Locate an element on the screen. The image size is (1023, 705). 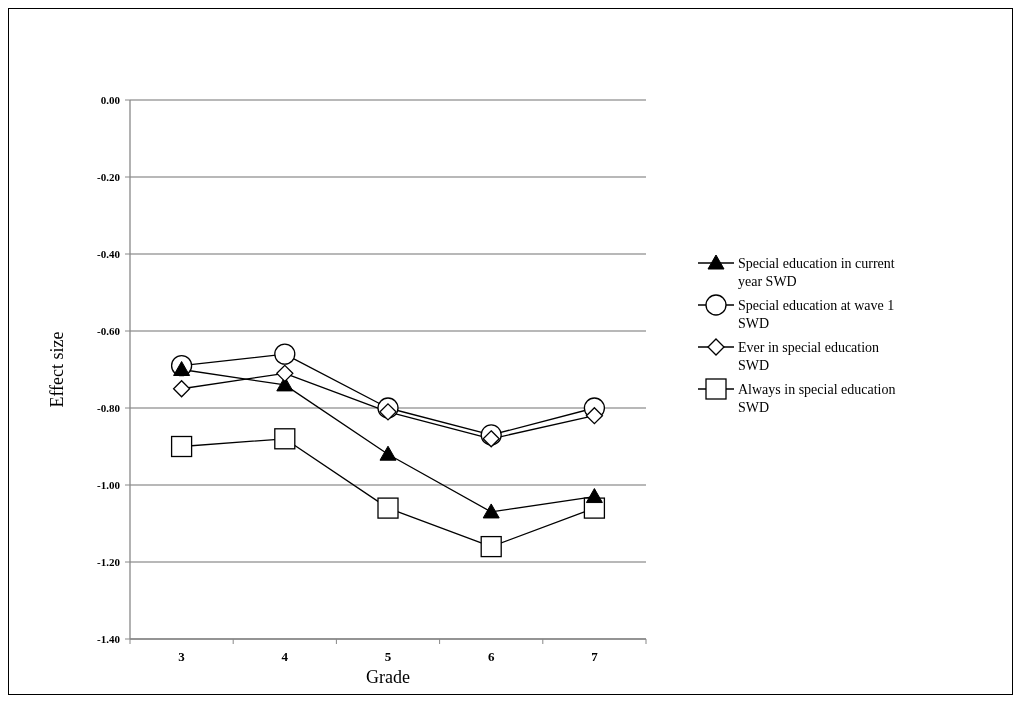
x-tick-label: 5 is located at coordinates (388, 656).